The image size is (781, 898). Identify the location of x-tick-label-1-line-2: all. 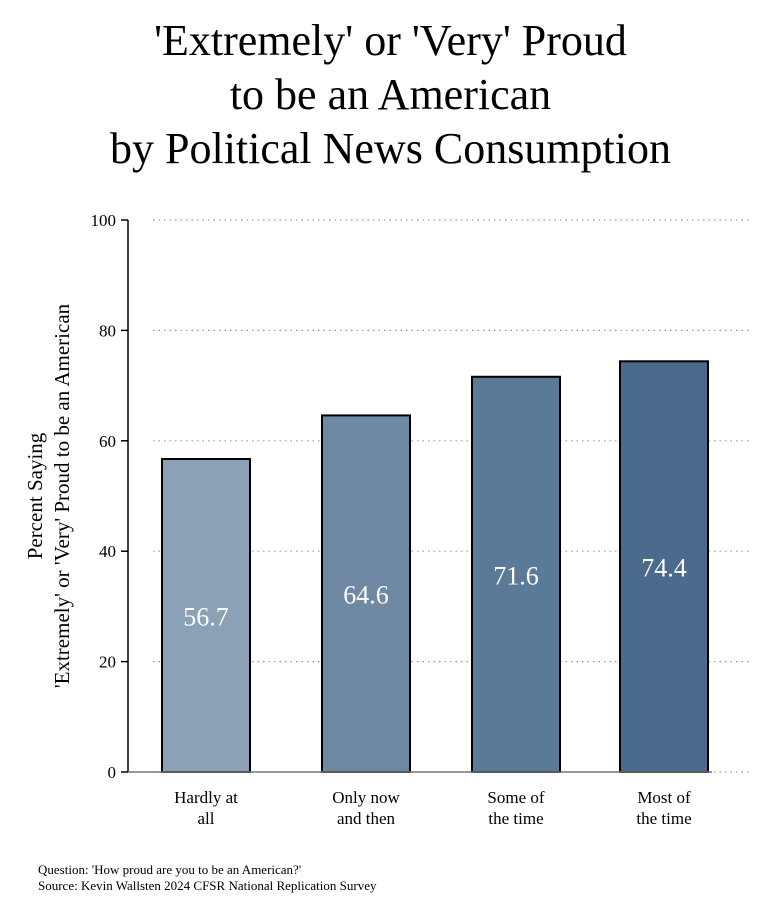
(206, 818).